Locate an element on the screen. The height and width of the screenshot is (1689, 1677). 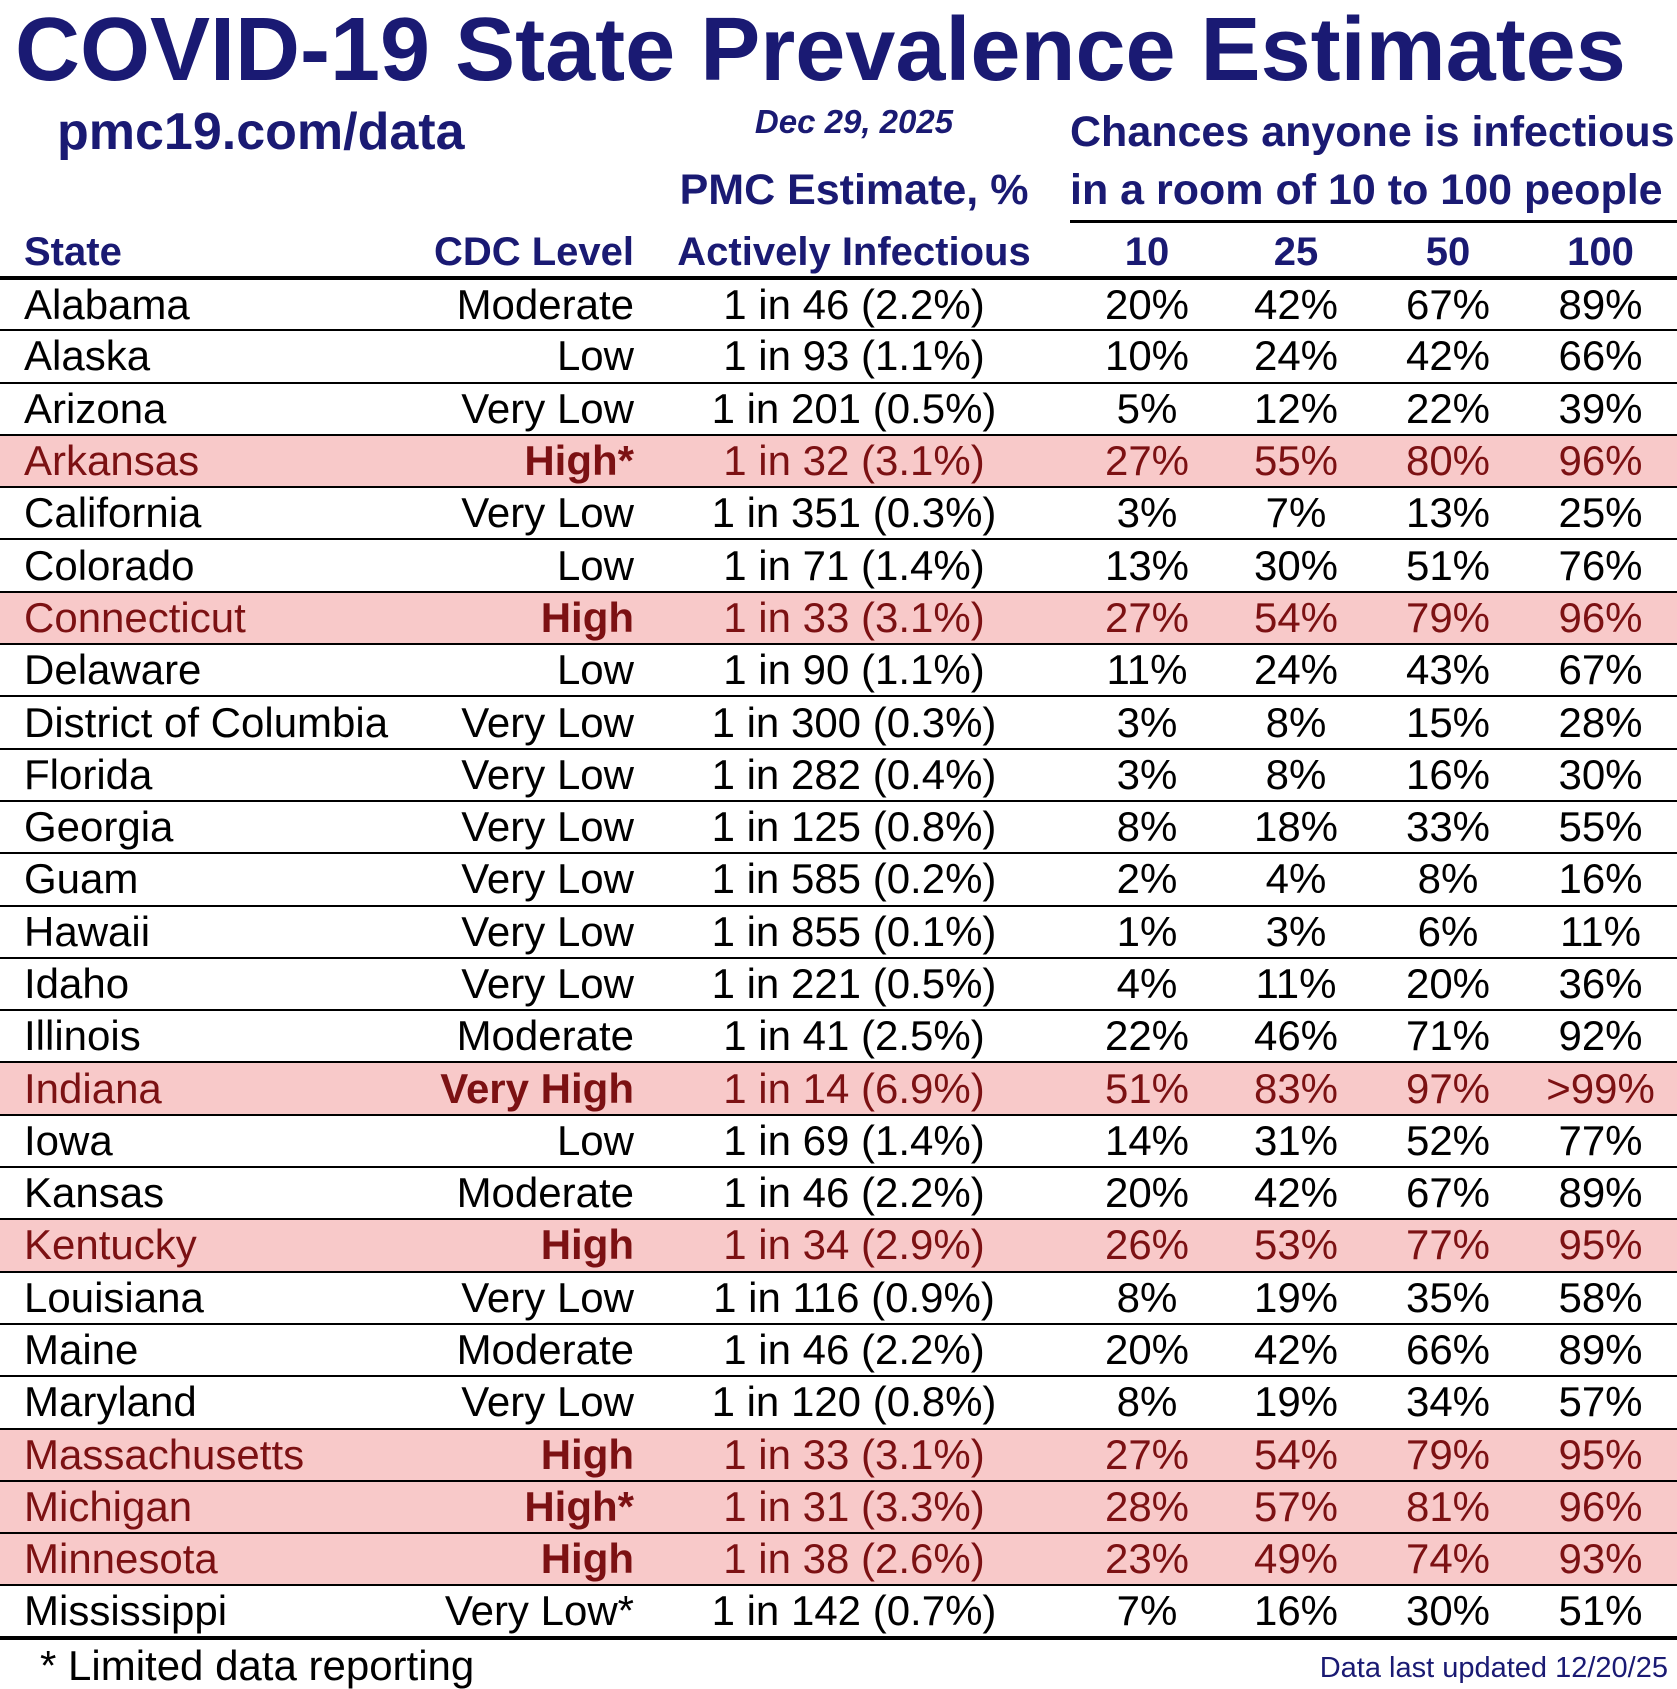
cell-state: Maryland is located at coordinates (110, 1402).